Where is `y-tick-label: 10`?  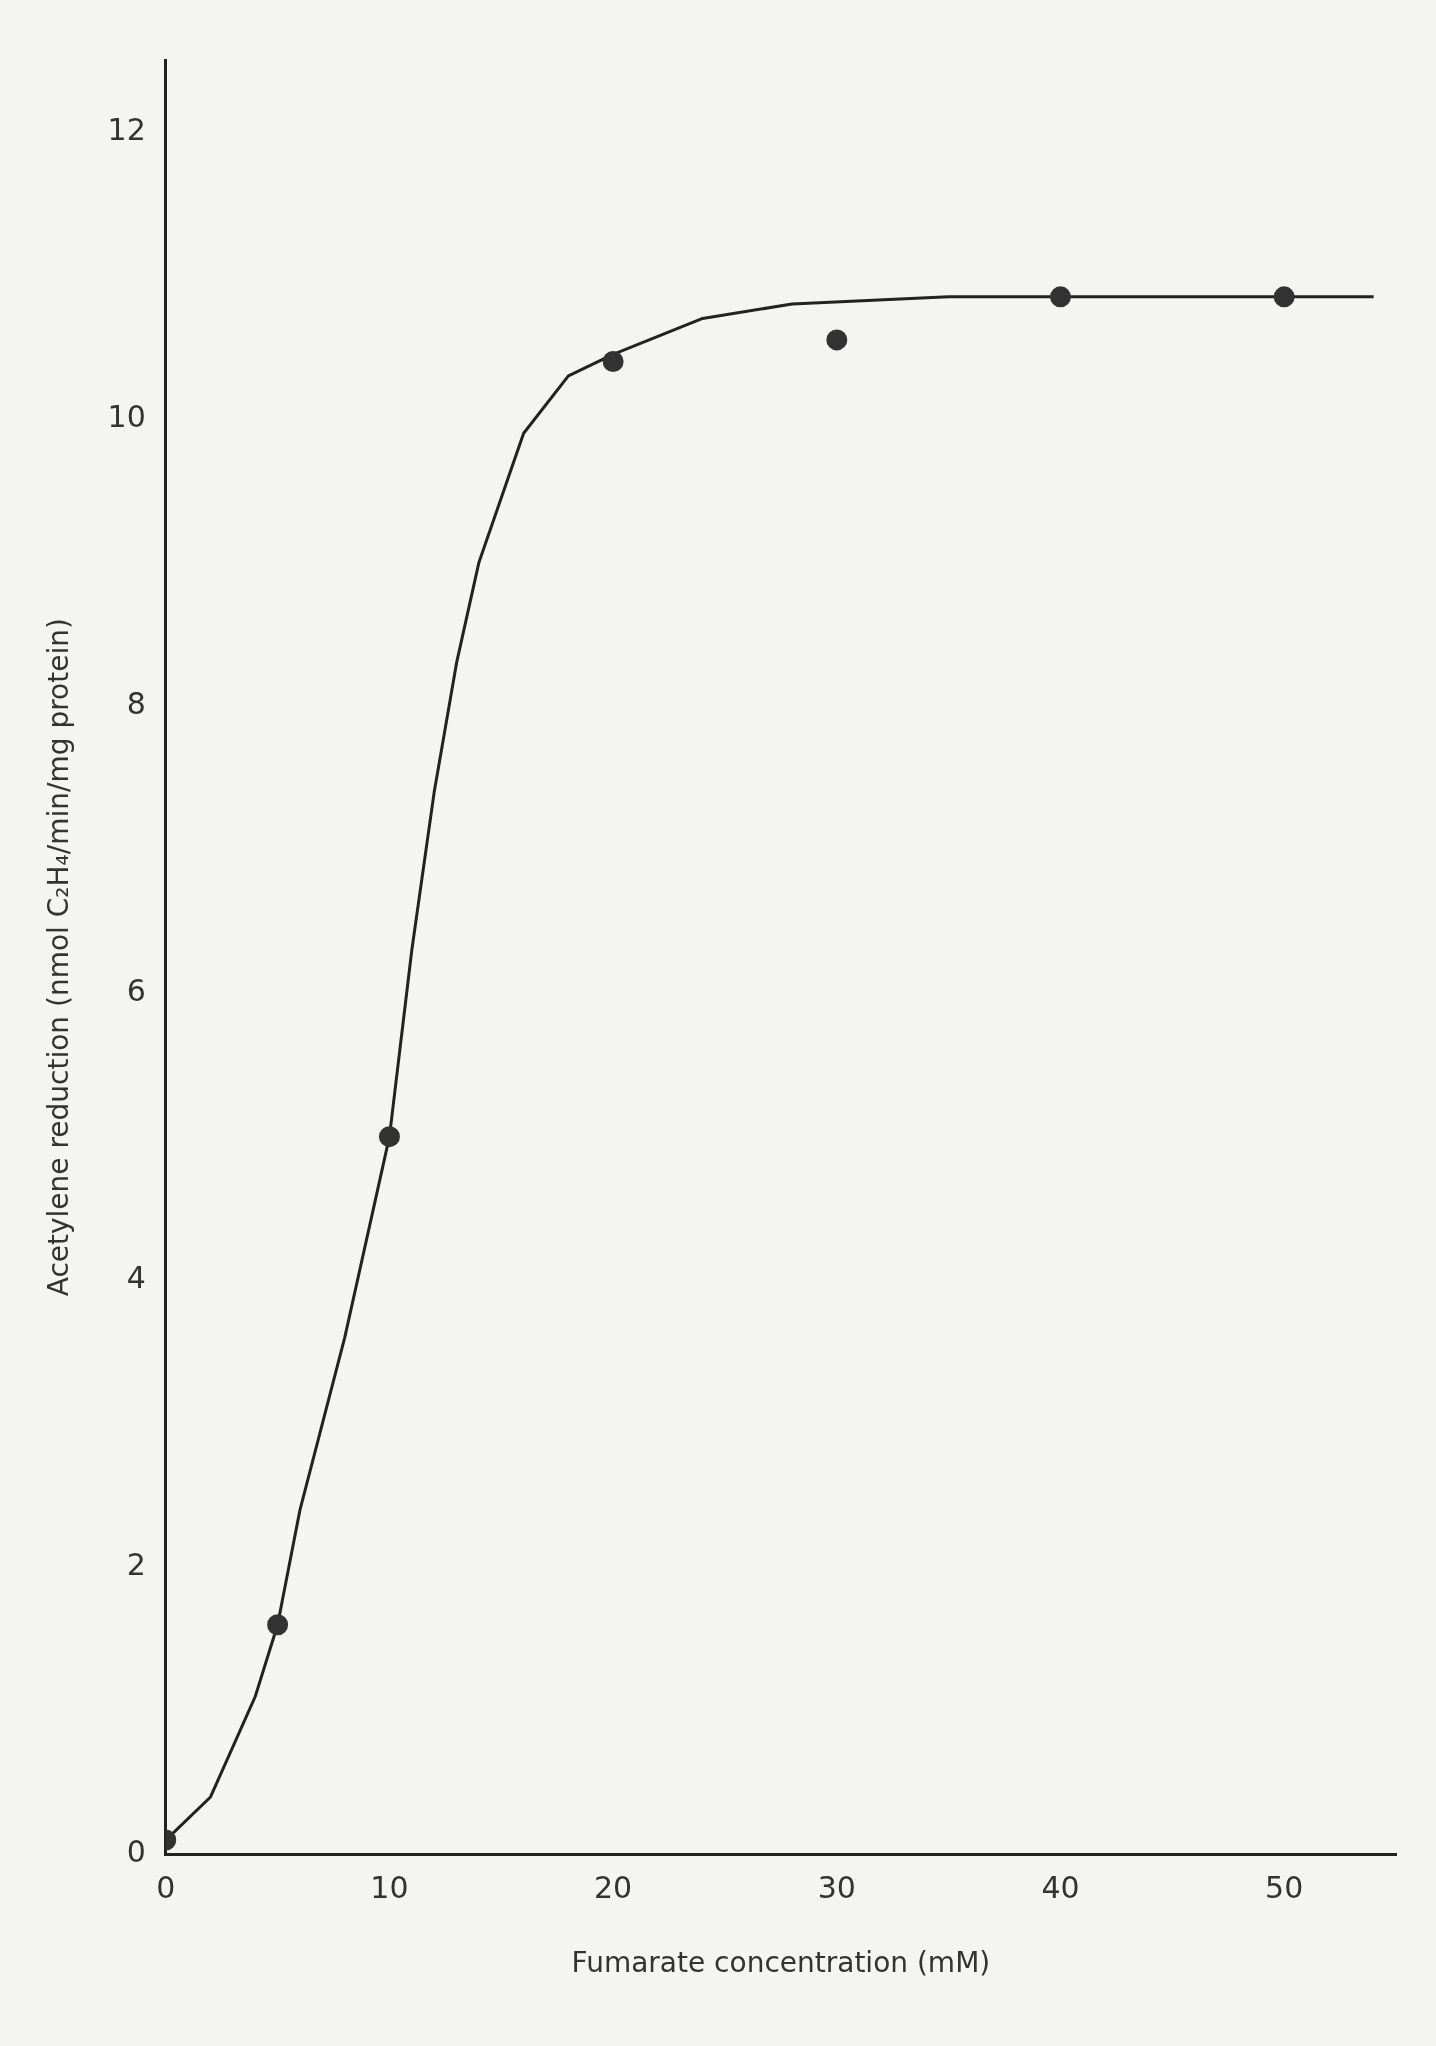
y-tick-label: 10 is located at coordinates (126, 416).